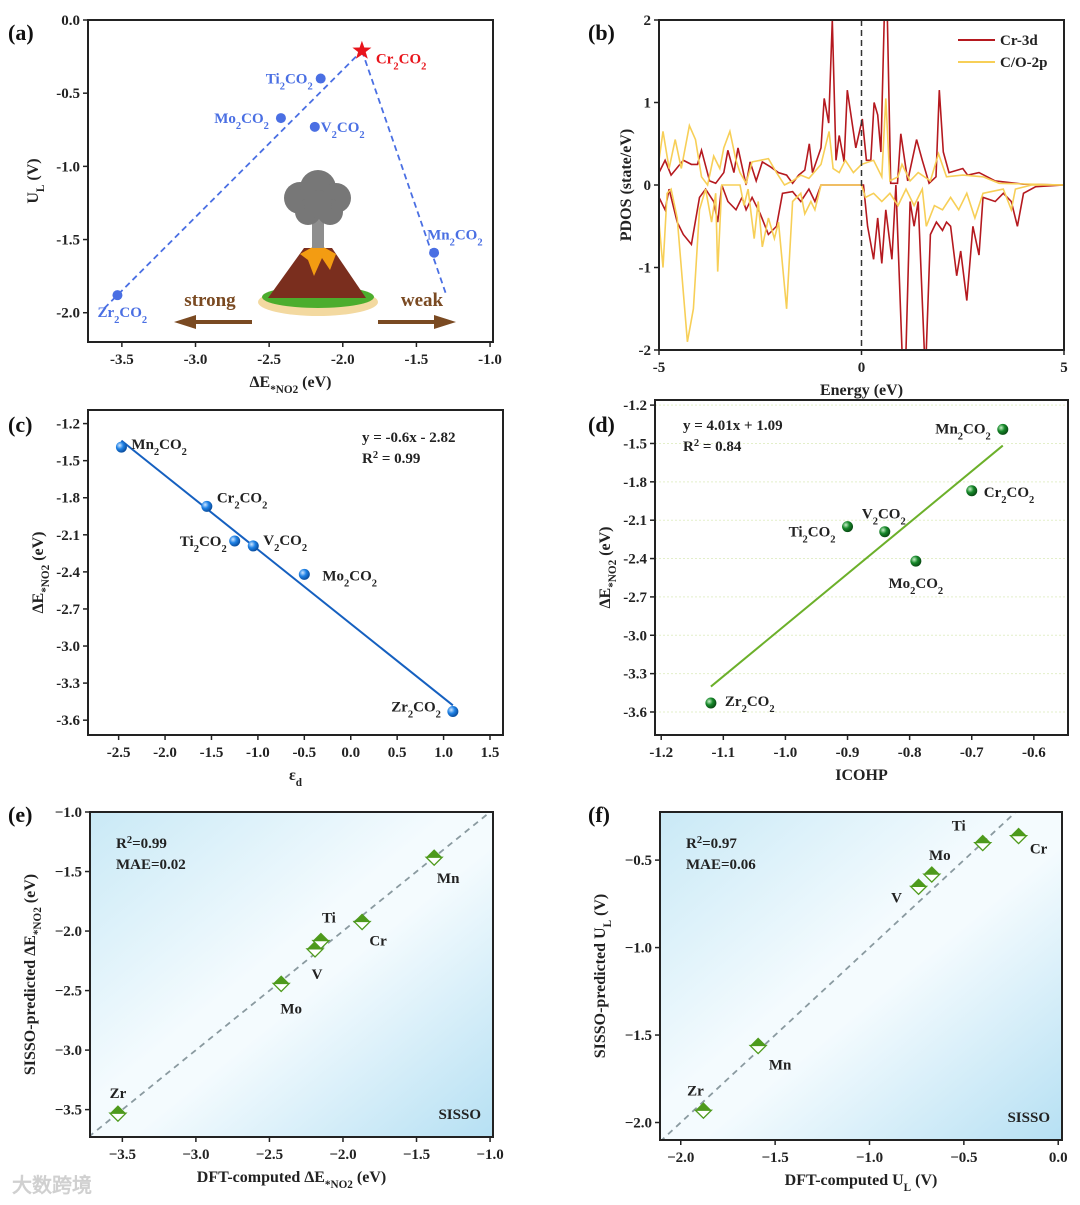 The height and width of the screenshot is (1205, 1080). What do you see at coordinates (638, 1124) in the screenshot?
I see `y-tick-label: −2.0` at bounding box center [638, 1124].